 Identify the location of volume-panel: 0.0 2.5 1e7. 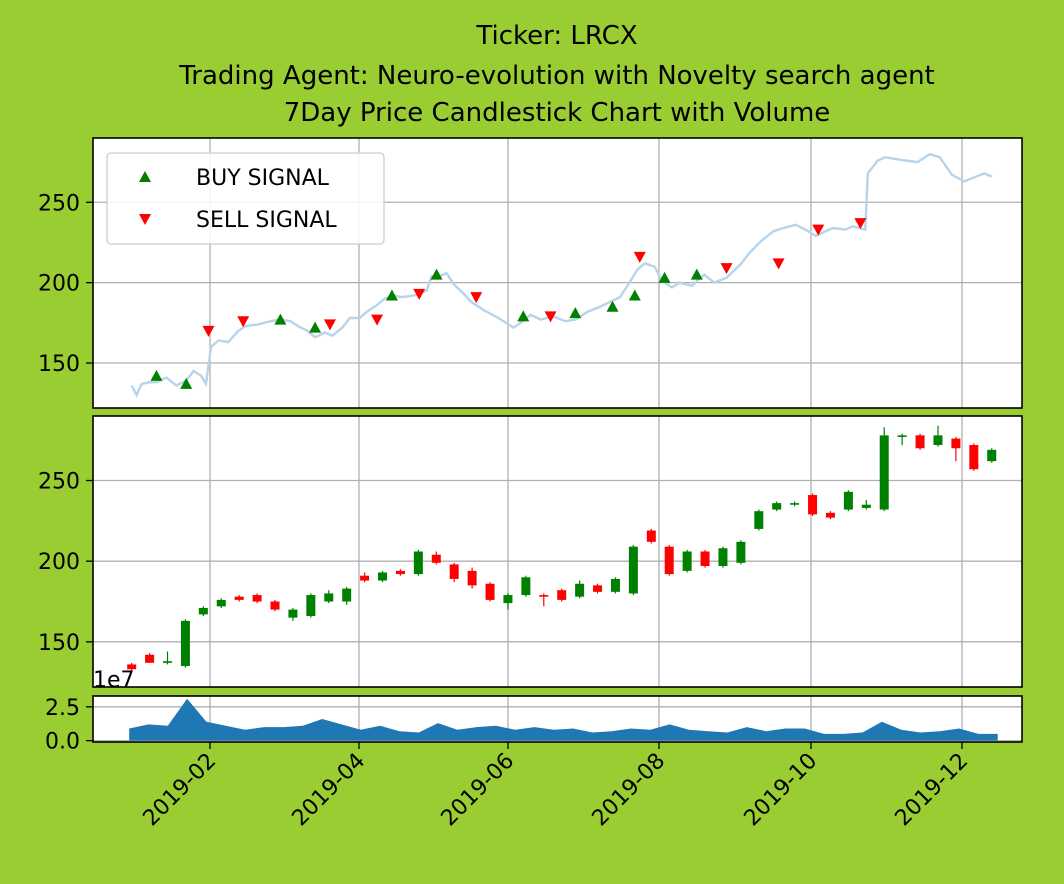
(534, 711).